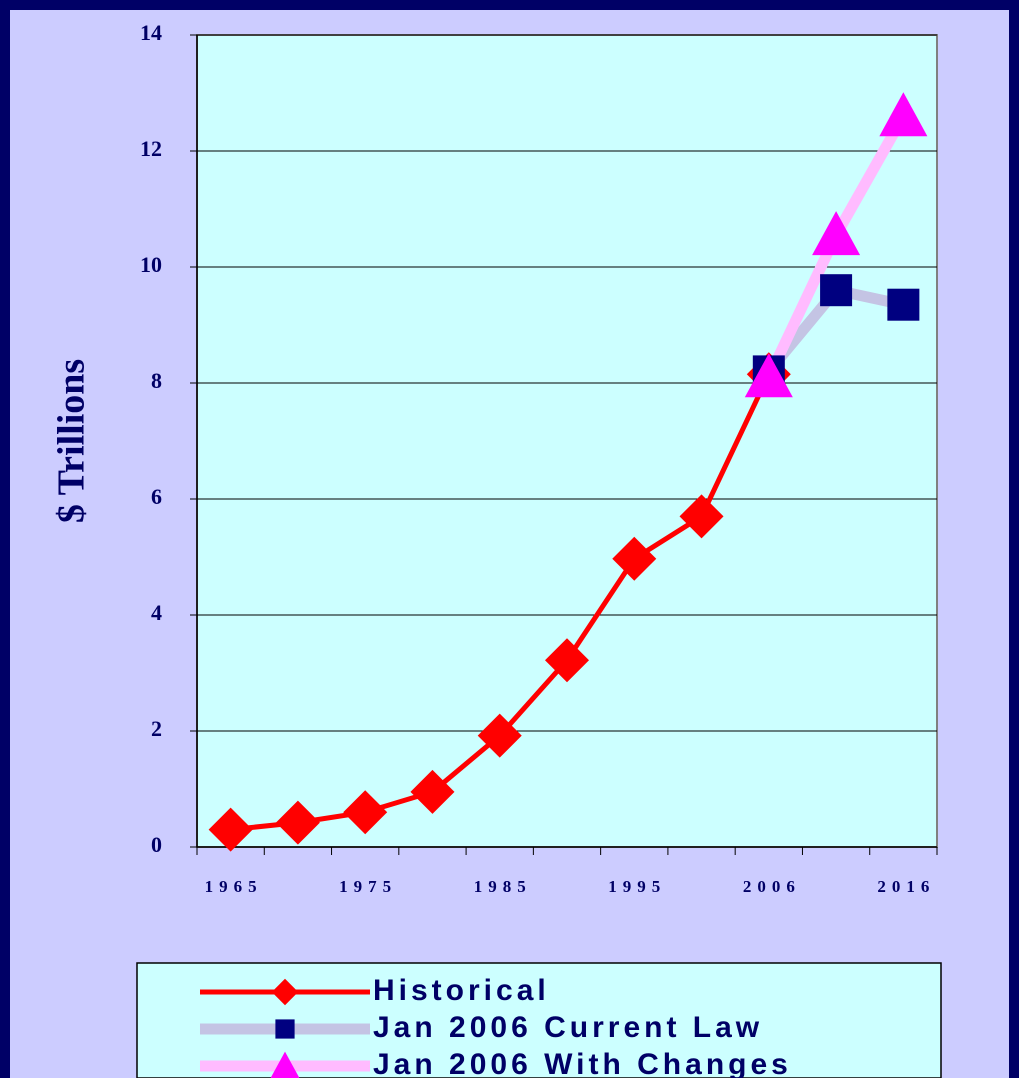 This screenshot has height=1078, width=1019. I want to click on y-tick-label: 4, so click(156, 612).